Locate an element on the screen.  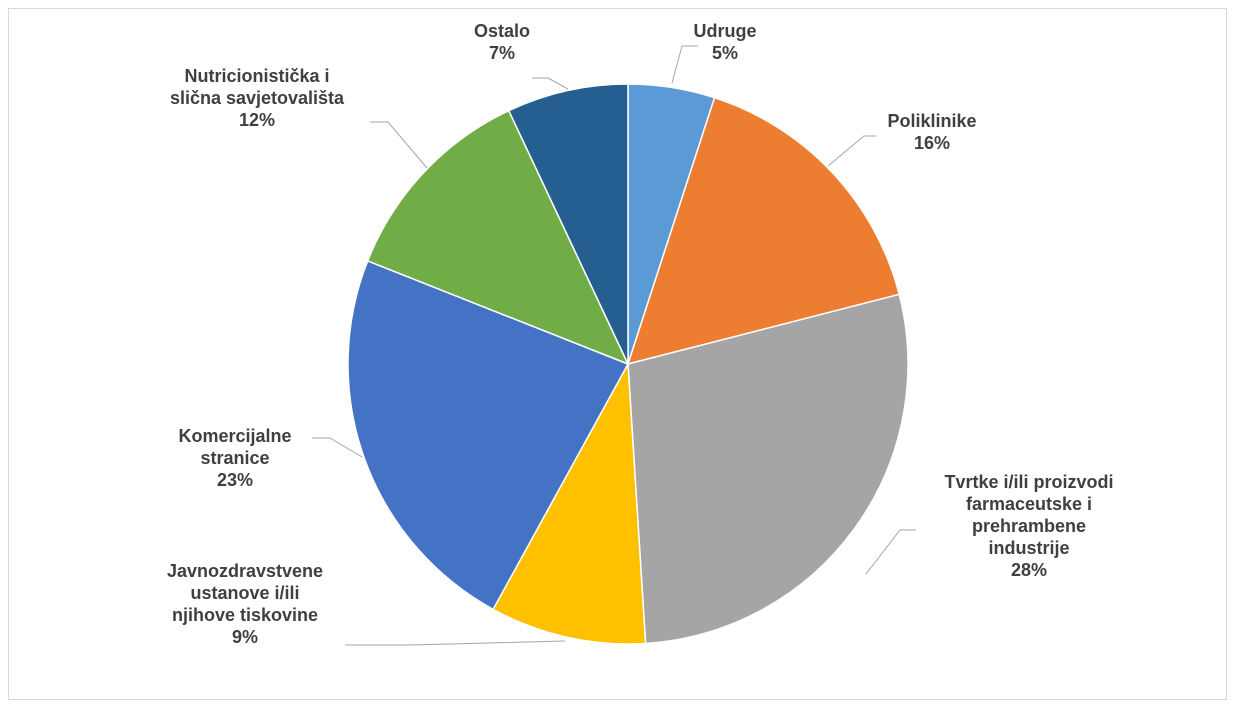
slice-label: Udruge 5% is located at coordinates (725, 42).